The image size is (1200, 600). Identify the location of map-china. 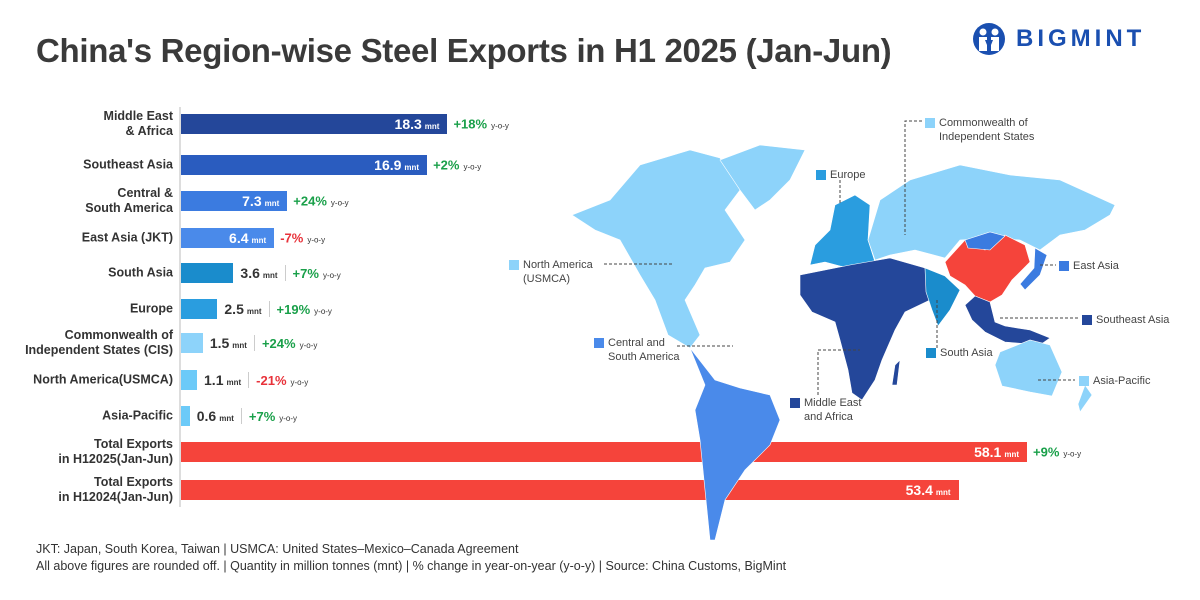
(987, 268).